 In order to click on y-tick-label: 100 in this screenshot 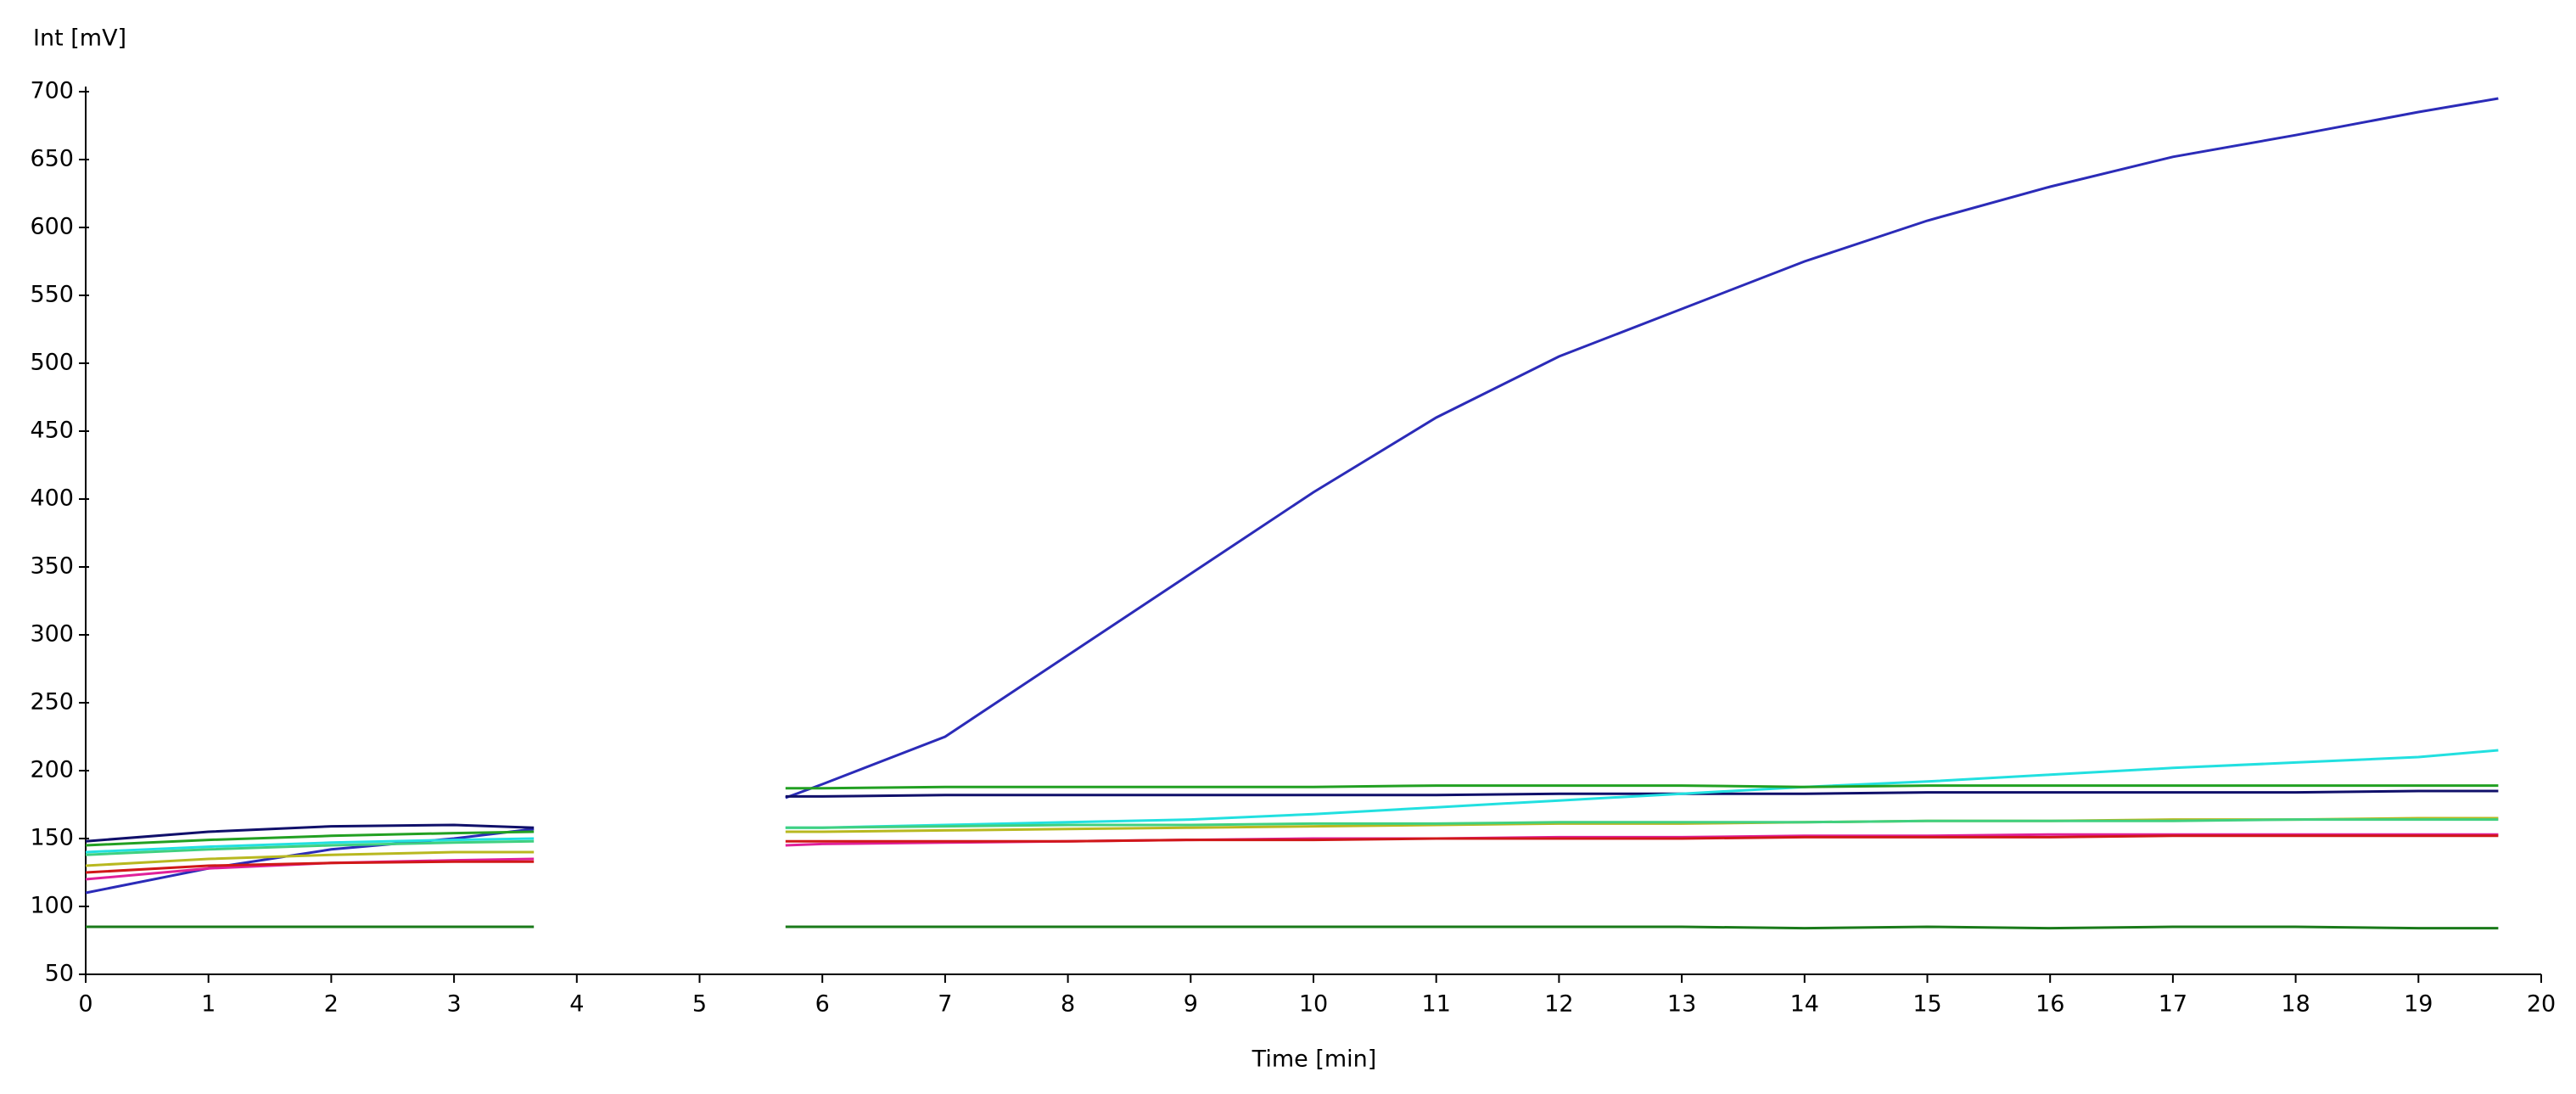, I will do `click(52, 906)`.